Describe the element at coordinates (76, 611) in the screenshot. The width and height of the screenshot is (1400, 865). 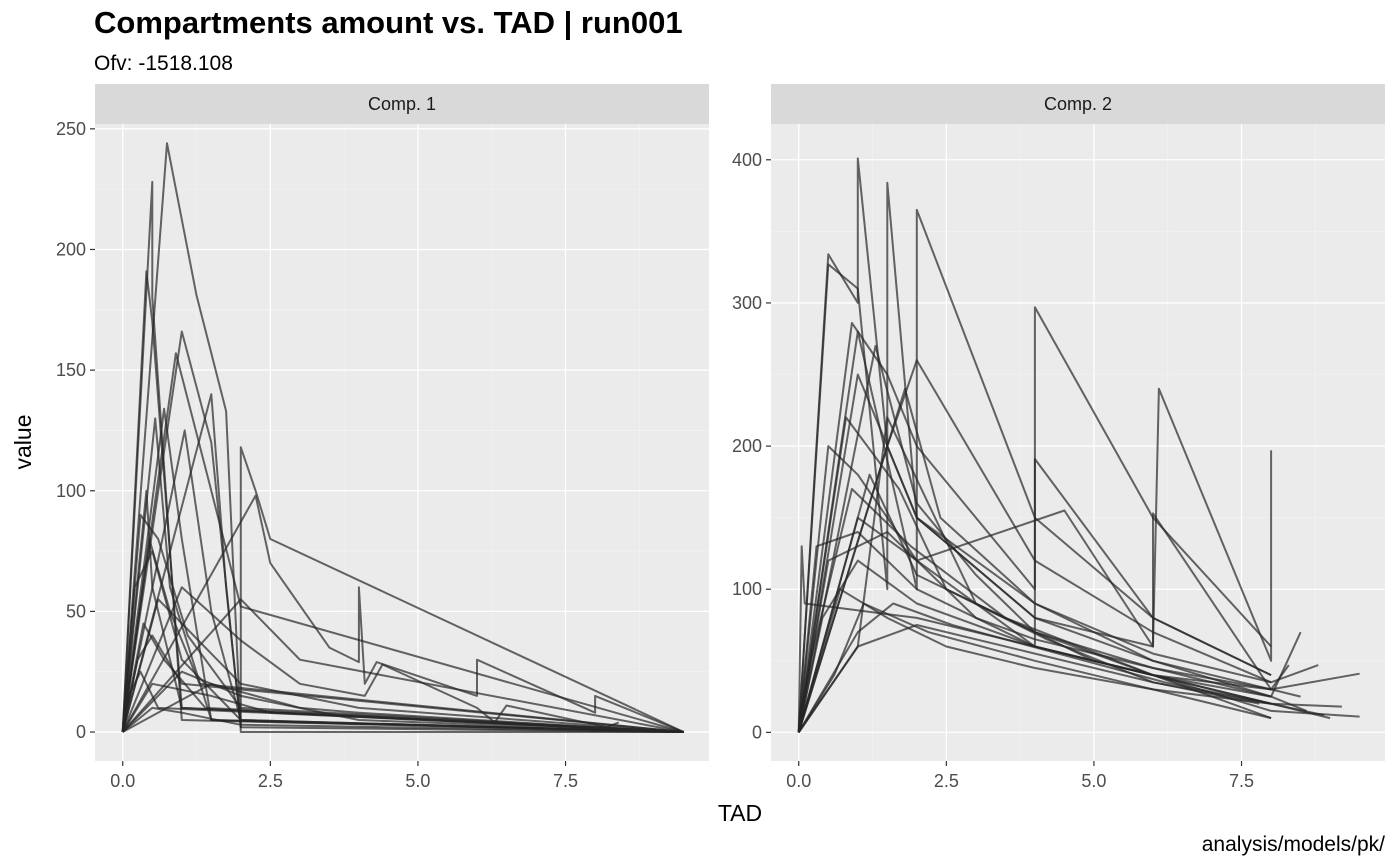
I see `y-tick-label: 50` at that location.